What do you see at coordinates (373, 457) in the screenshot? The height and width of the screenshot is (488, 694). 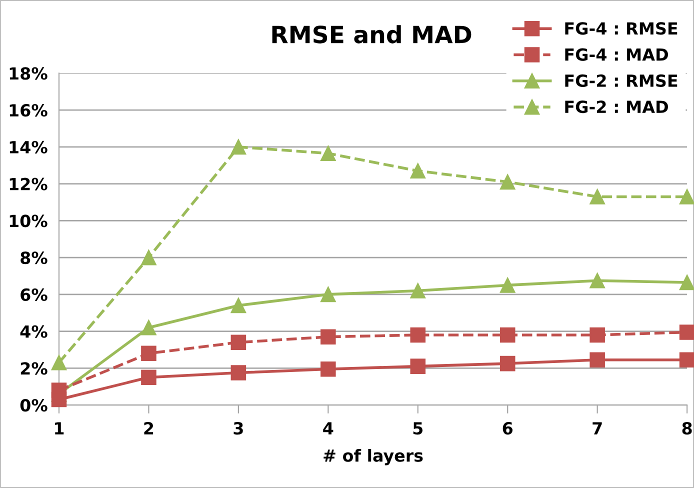 I see `x-axis-title: # of layers` at bounding box center [373, 457].